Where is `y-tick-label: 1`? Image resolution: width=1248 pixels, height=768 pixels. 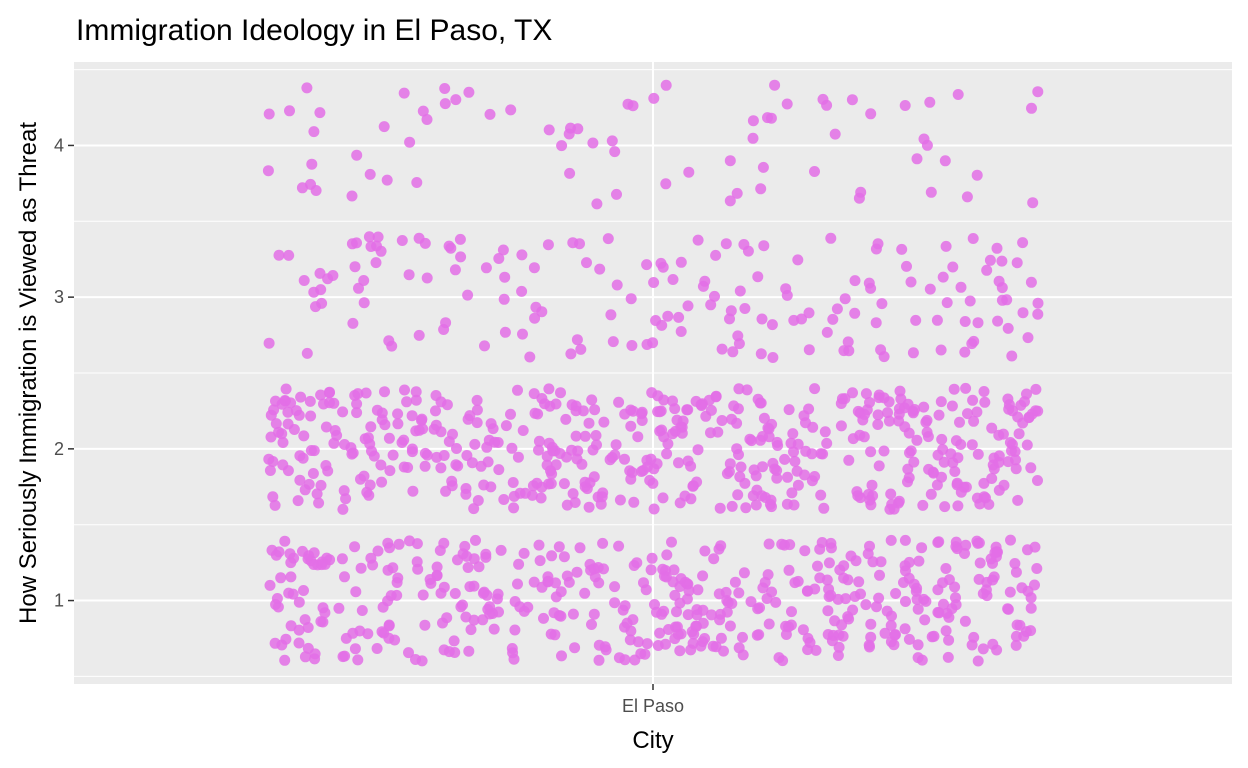 y-tick-label: 1 is located at coordinates (59, 601).